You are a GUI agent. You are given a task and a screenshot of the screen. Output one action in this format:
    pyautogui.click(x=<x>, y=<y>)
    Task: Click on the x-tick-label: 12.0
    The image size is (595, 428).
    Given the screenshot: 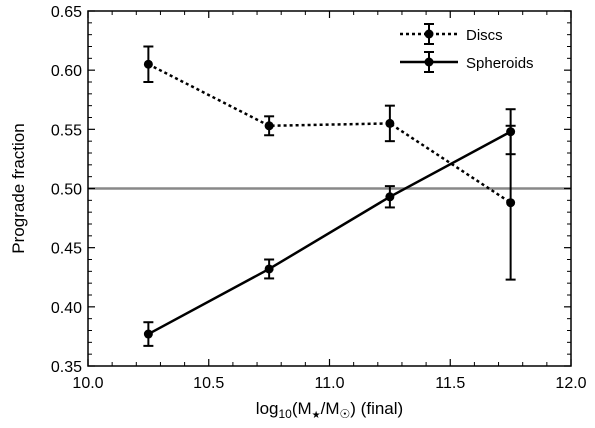 What is the action you would take?
    pyautogui.click(x=570, y=383)
    